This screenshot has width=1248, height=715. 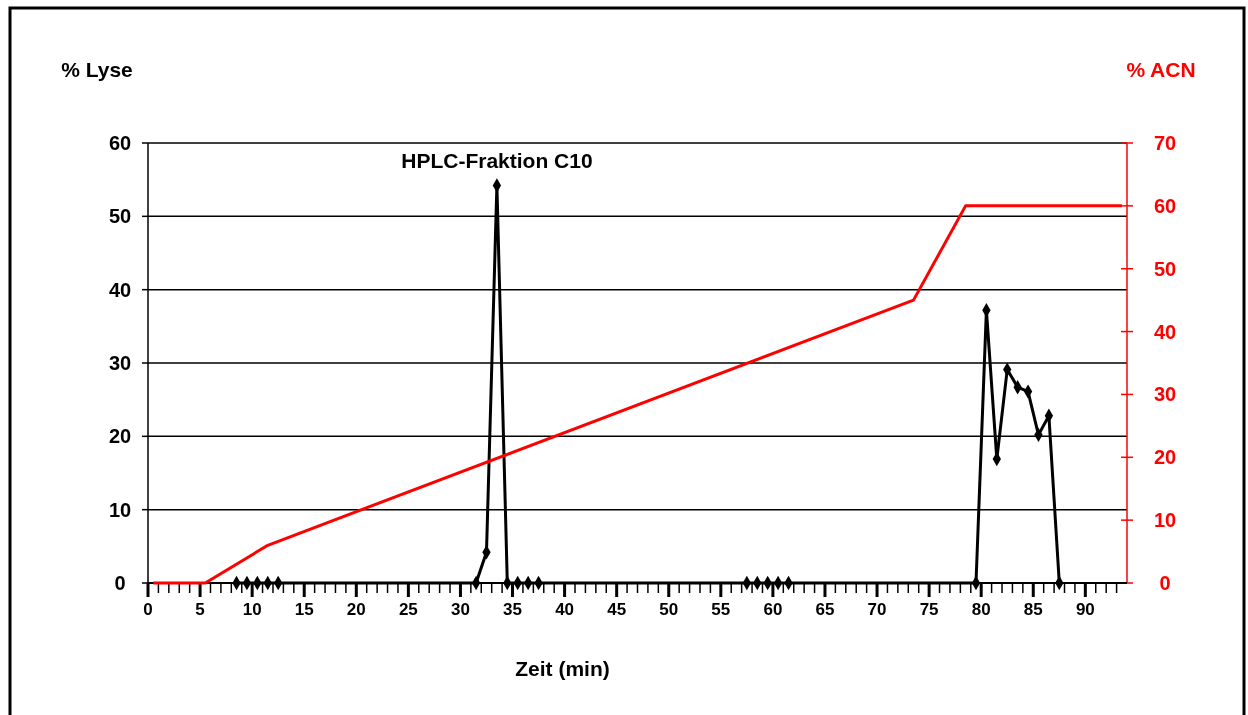 I want to click on x-tick-label: 20, so click(x=356, y=609).